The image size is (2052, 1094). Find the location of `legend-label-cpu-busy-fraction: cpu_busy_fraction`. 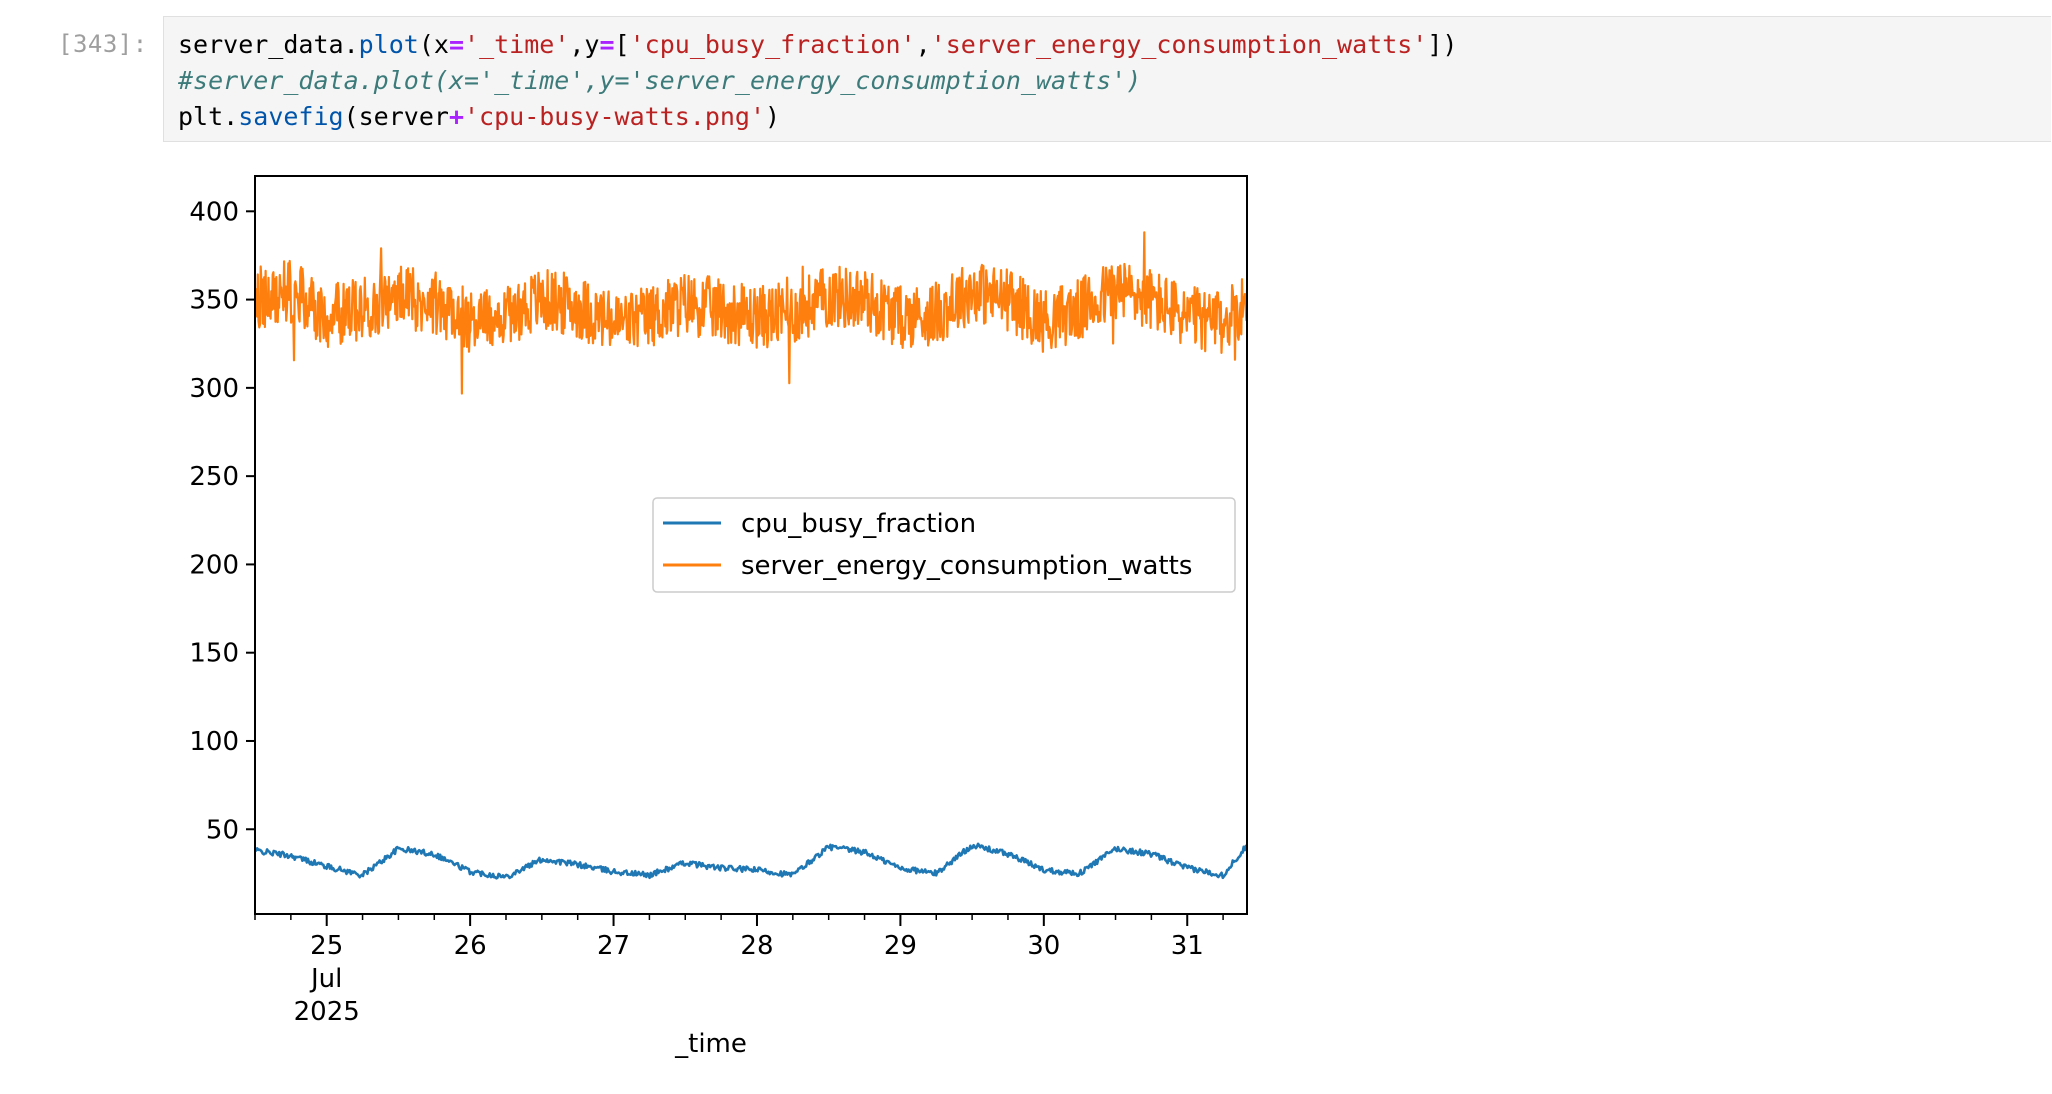

legend-label-cpu-busy-fraction: cpu_busy_fraction is located at coordinates (858, 524).